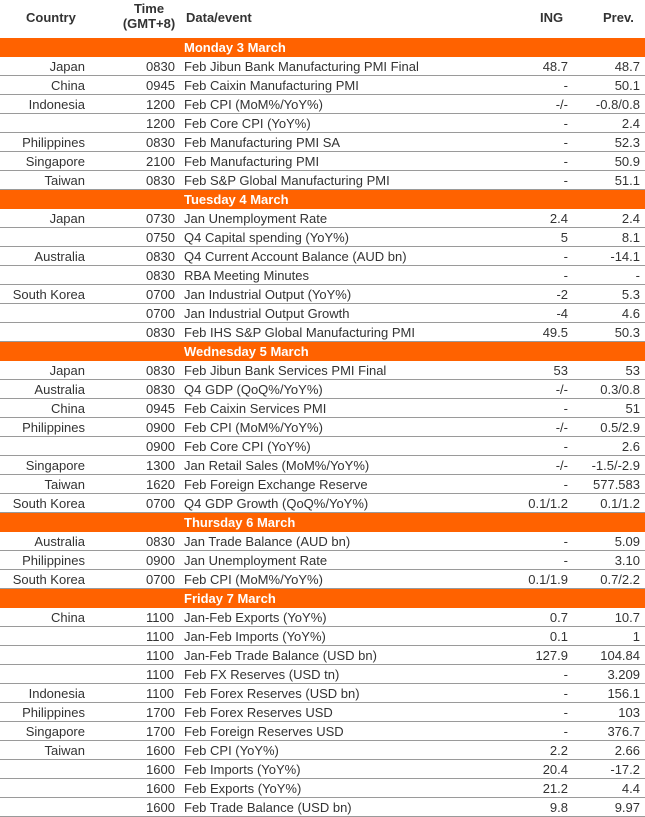  Describe the element at coordinates (231, 750) in the screenshot. I see `row-event: Feb CPI (YoY%)` at that location.